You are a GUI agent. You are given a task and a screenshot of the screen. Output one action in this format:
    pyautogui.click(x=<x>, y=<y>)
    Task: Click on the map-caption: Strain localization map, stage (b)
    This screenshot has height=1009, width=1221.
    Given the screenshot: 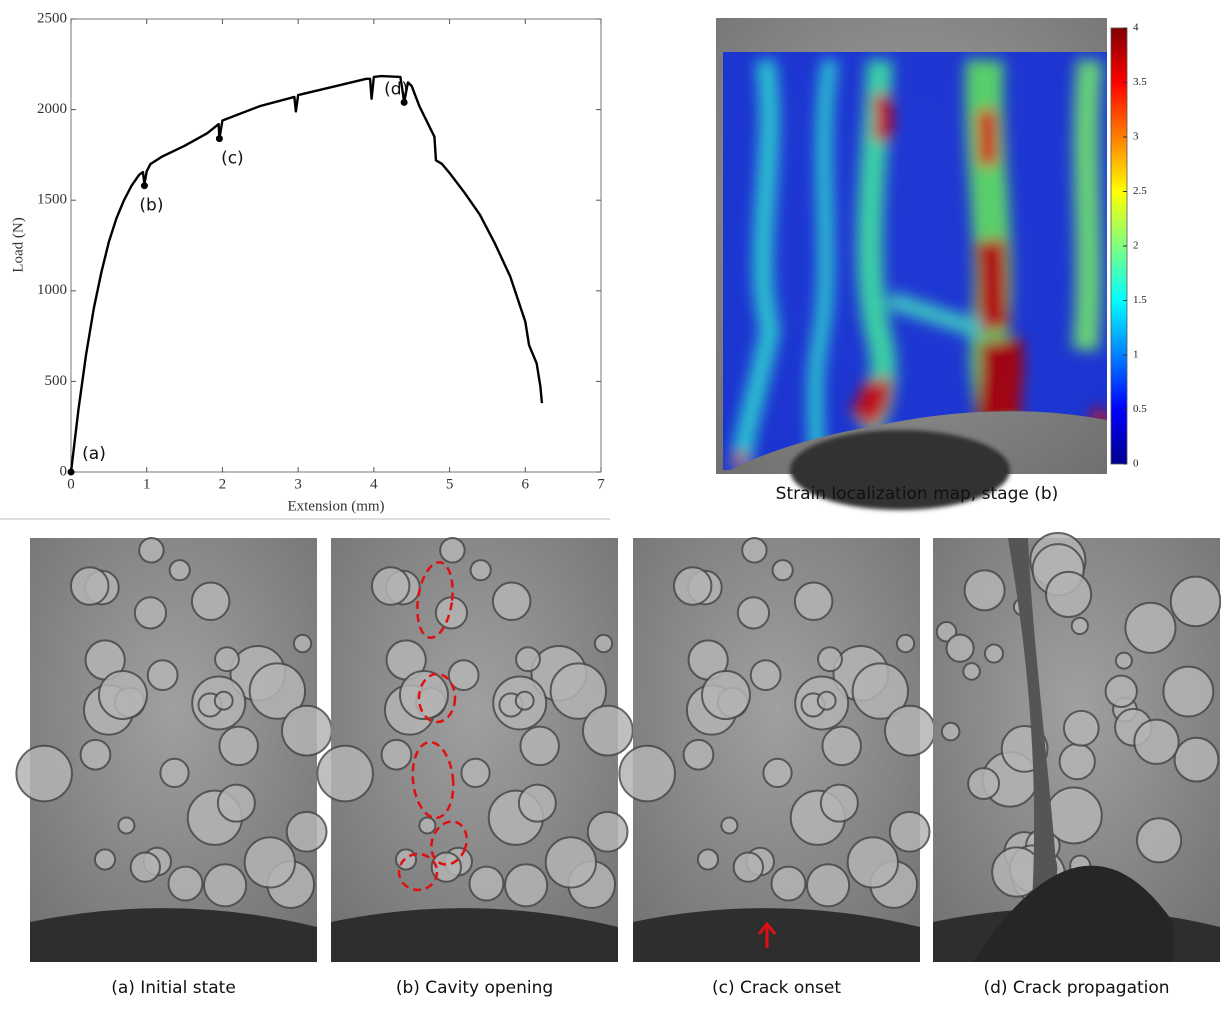 What is the action you would take?
    pyautogui.click(x=917, y=494)
    